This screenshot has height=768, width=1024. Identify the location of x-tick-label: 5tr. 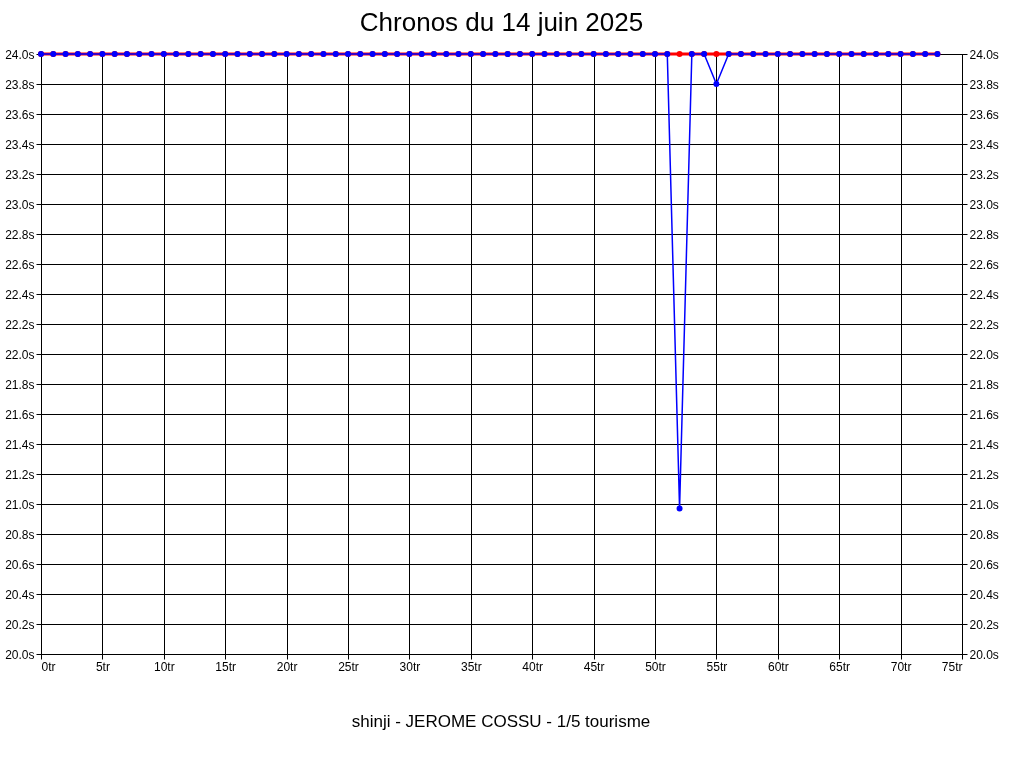
(102, 666).